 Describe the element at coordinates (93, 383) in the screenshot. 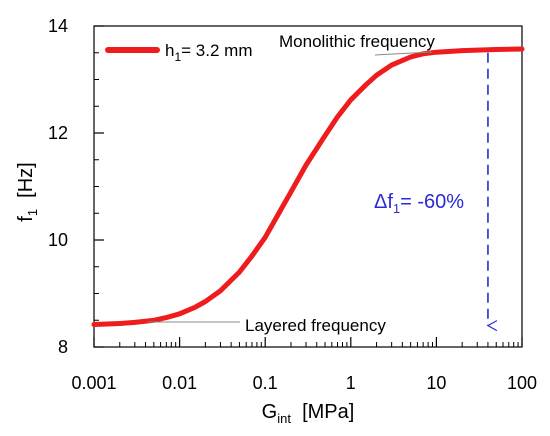

I see `x-tick-label: 0.001` at that location.